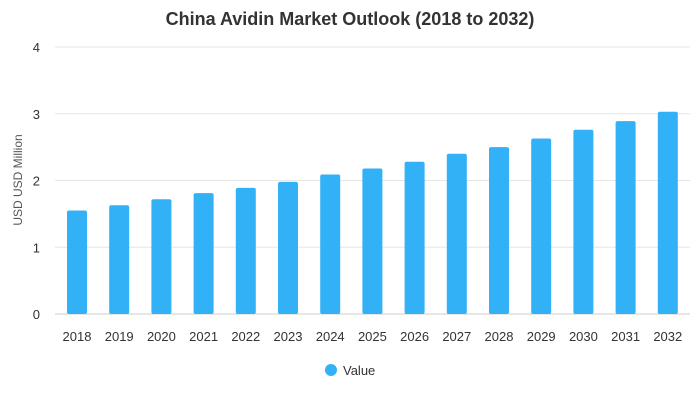 Image resolution: width=700 pixels, height=400 pixels. What do you see at coordinates (456, 233) in the screenshot?
I see `bar-2027` at bounding box center [456, 233].